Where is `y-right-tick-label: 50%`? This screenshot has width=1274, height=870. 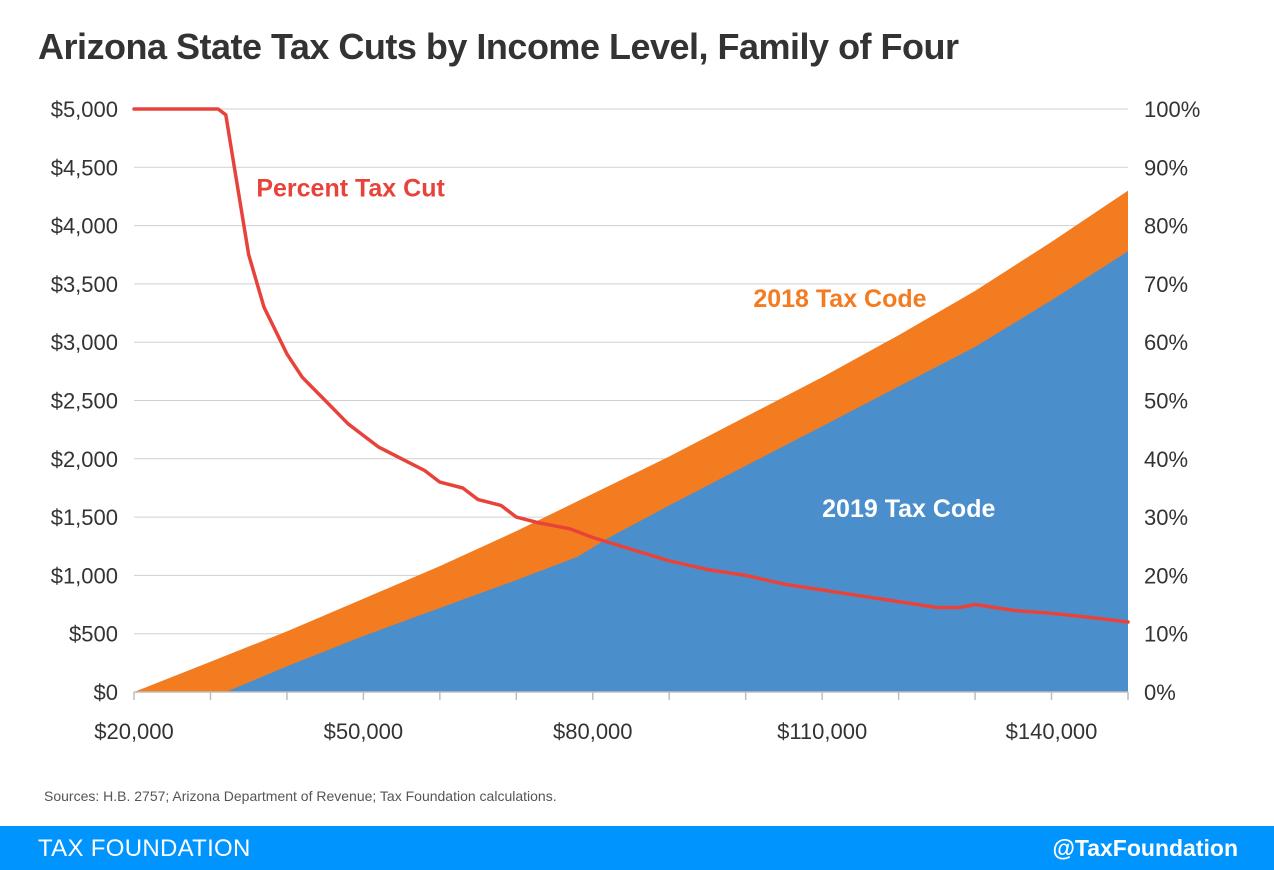
y-right-tick-label: 50% is located at coordinates (1166, 401).